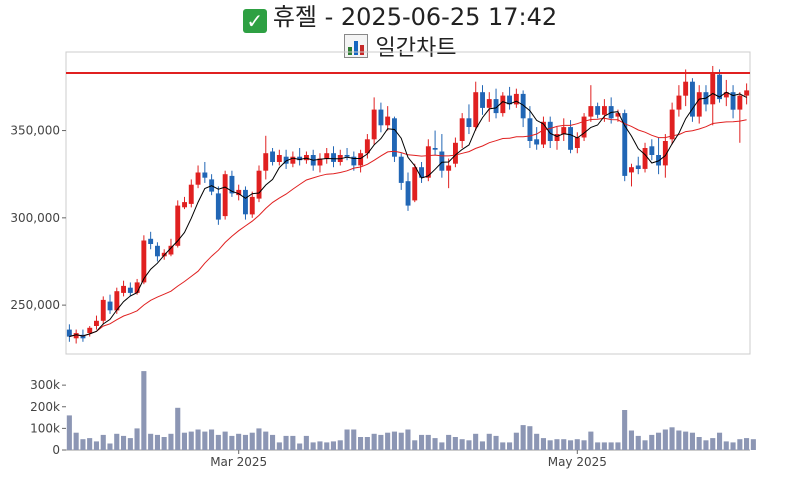  I want to click on check-mark-icon: ✓, so click(254, 21).